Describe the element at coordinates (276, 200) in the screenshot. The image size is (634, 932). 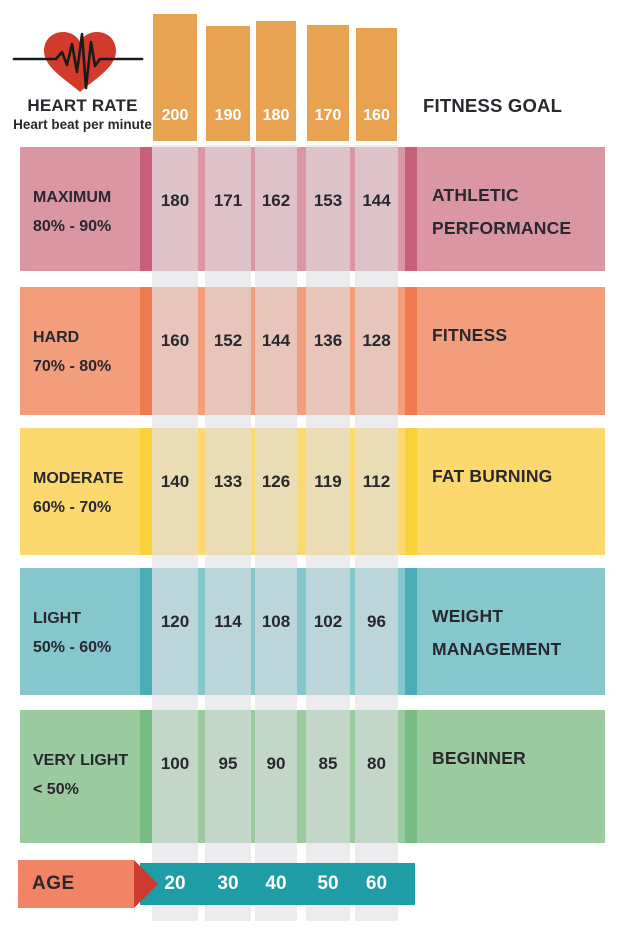
I see `bpm-value: 162` at that location.